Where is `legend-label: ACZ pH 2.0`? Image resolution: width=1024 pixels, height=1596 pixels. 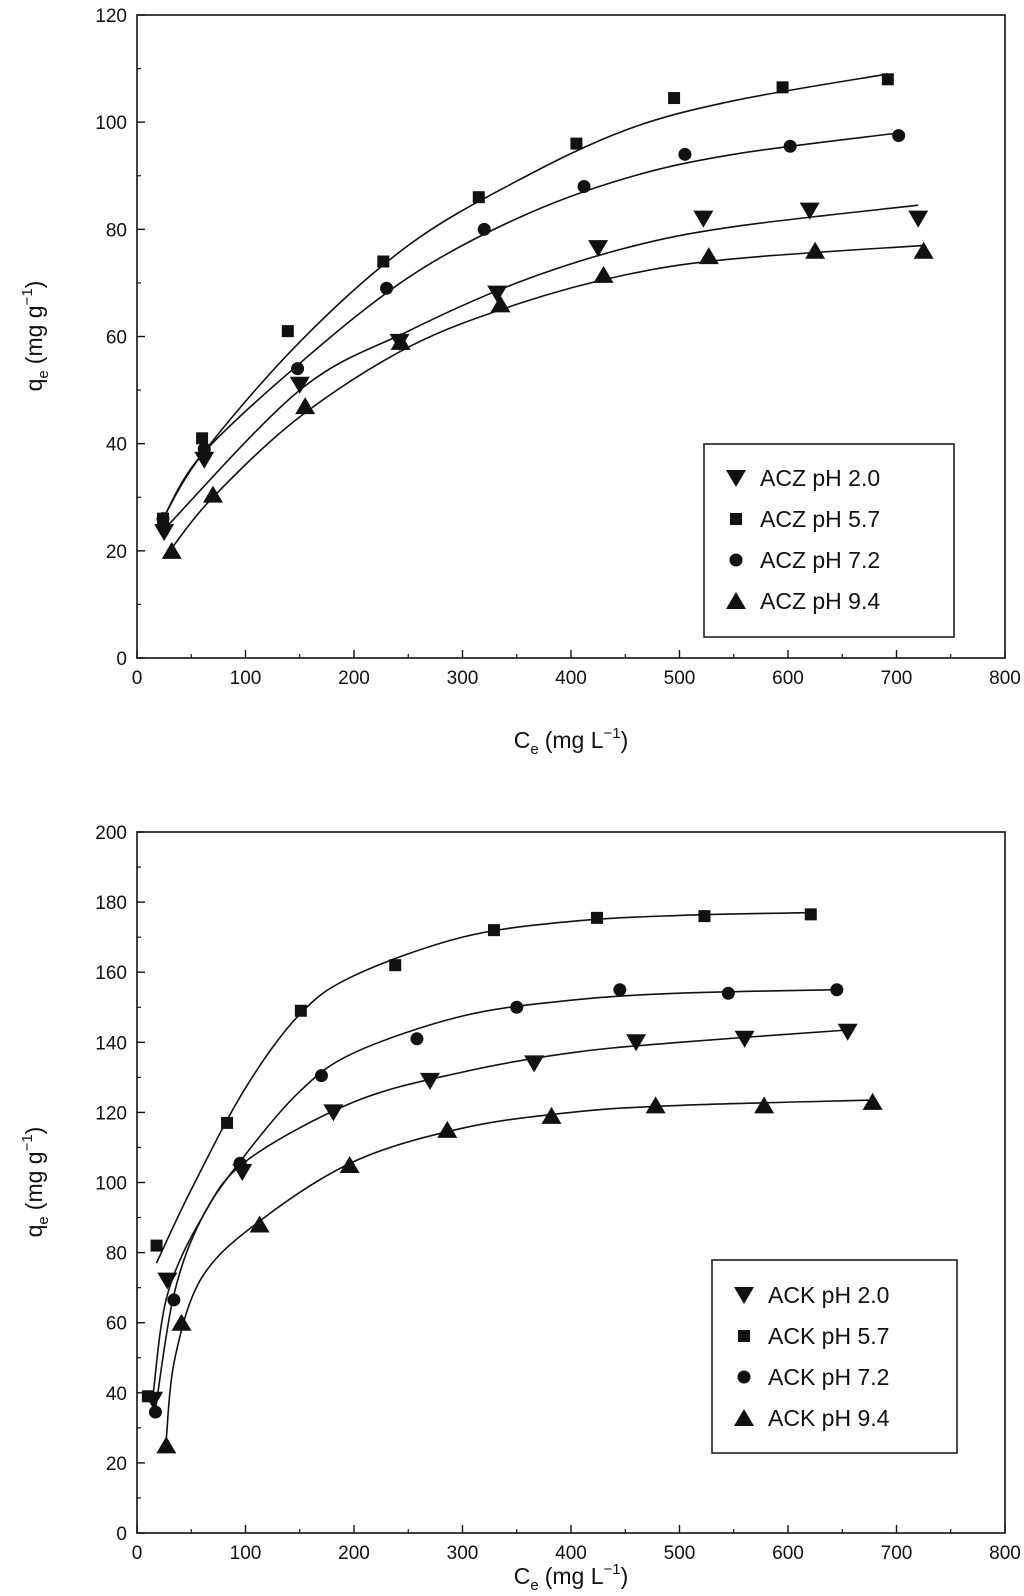
legend-label: ACZ pH 2.0 is located at coordinates (820, 478).